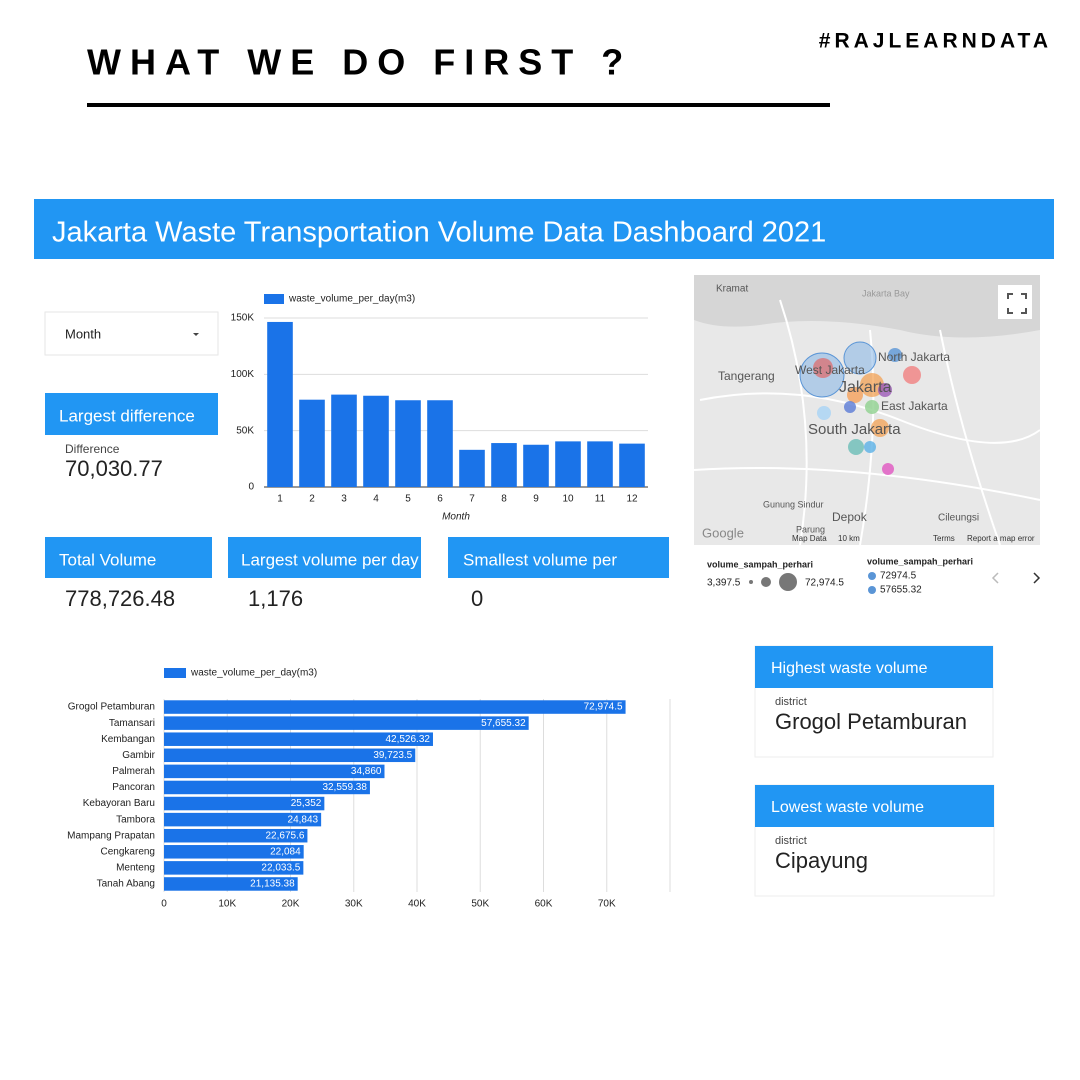 This screenshot has width=1080, height=1080. I want to click on card-value: Cipayung, so click(821, 860).